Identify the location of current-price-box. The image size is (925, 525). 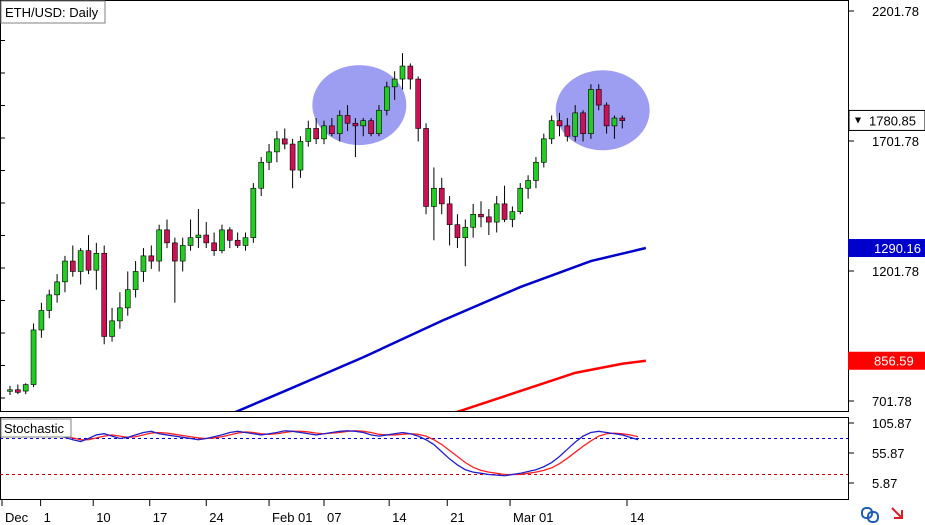
(886, 120).